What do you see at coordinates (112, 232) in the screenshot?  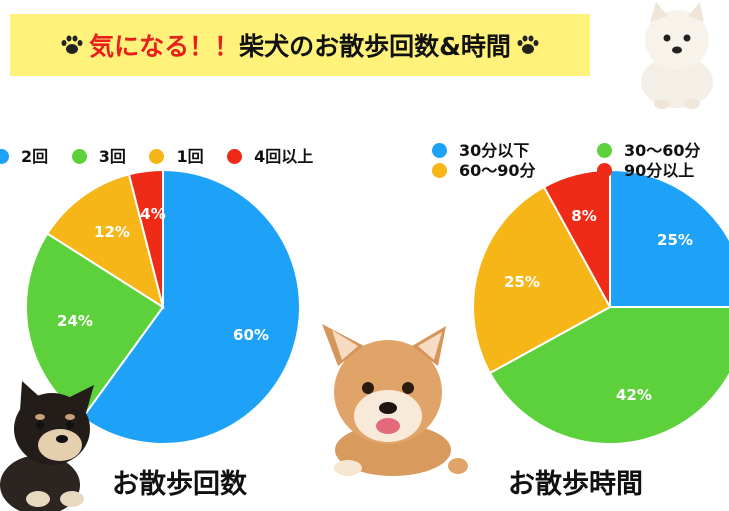 I see `pie-data-label-1-3: 12%` at bounding box center [112, 232].